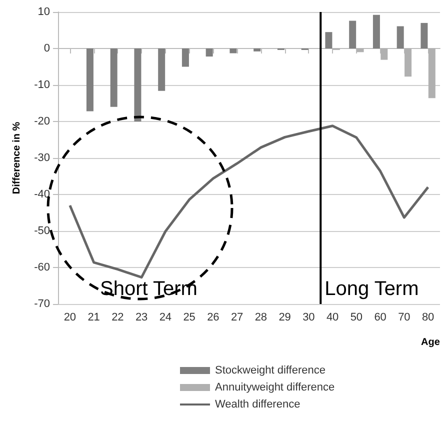 Image resolution: width=448 pixels, height=423 pixels. What do you see at coordinates (165, 318) in the screenshot?
I see `x-tick-label: 24` at bounding box center [165, 318].